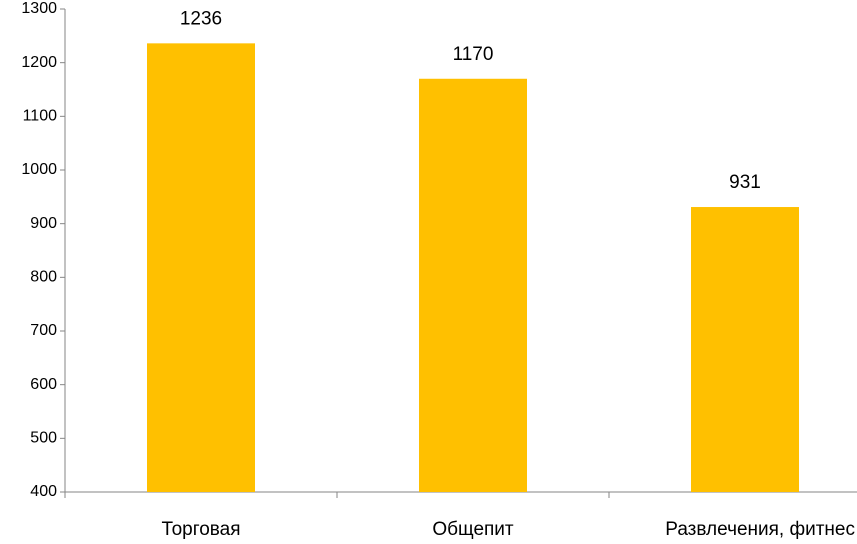 The width and height of the screenshot is (857, 544). What do you see at coordinates (43, 277) in the screenshot?
I see `y-tick-label: 800` at bounding box center [43, 277].